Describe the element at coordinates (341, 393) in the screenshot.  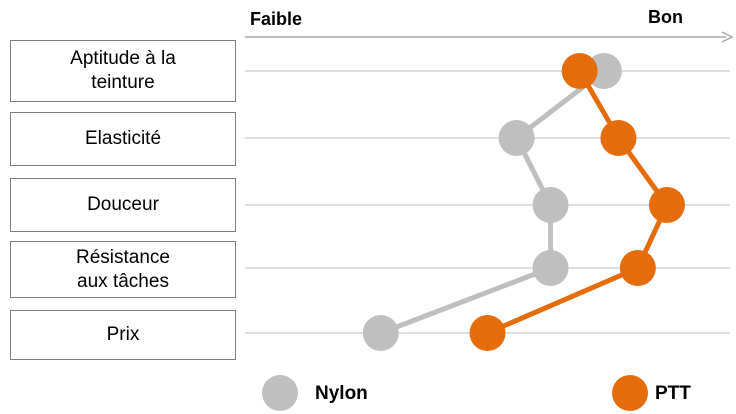
I see `legend-label: Nylon` at that location.